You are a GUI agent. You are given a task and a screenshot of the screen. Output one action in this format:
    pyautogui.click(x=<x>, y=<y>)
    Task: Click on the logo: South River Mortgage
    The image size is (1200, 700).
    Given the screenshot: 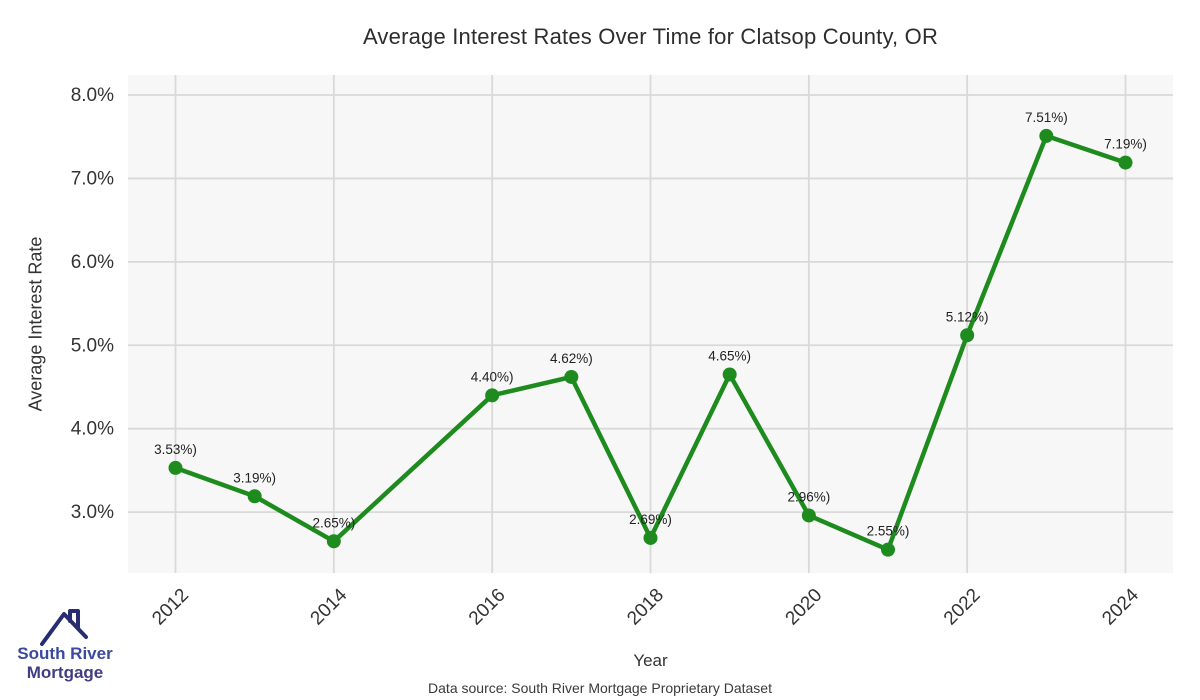 What is the action you would take?
    pyautogui.click(x=65, y=645)
    